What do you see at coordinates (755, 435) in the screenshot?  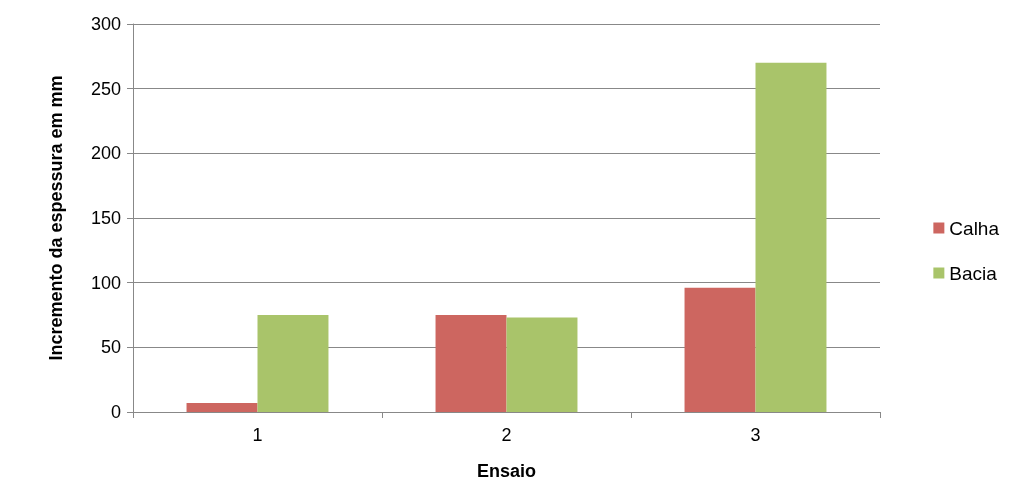 I see `x-tick-label: 3` at bounding box center [755, 435].